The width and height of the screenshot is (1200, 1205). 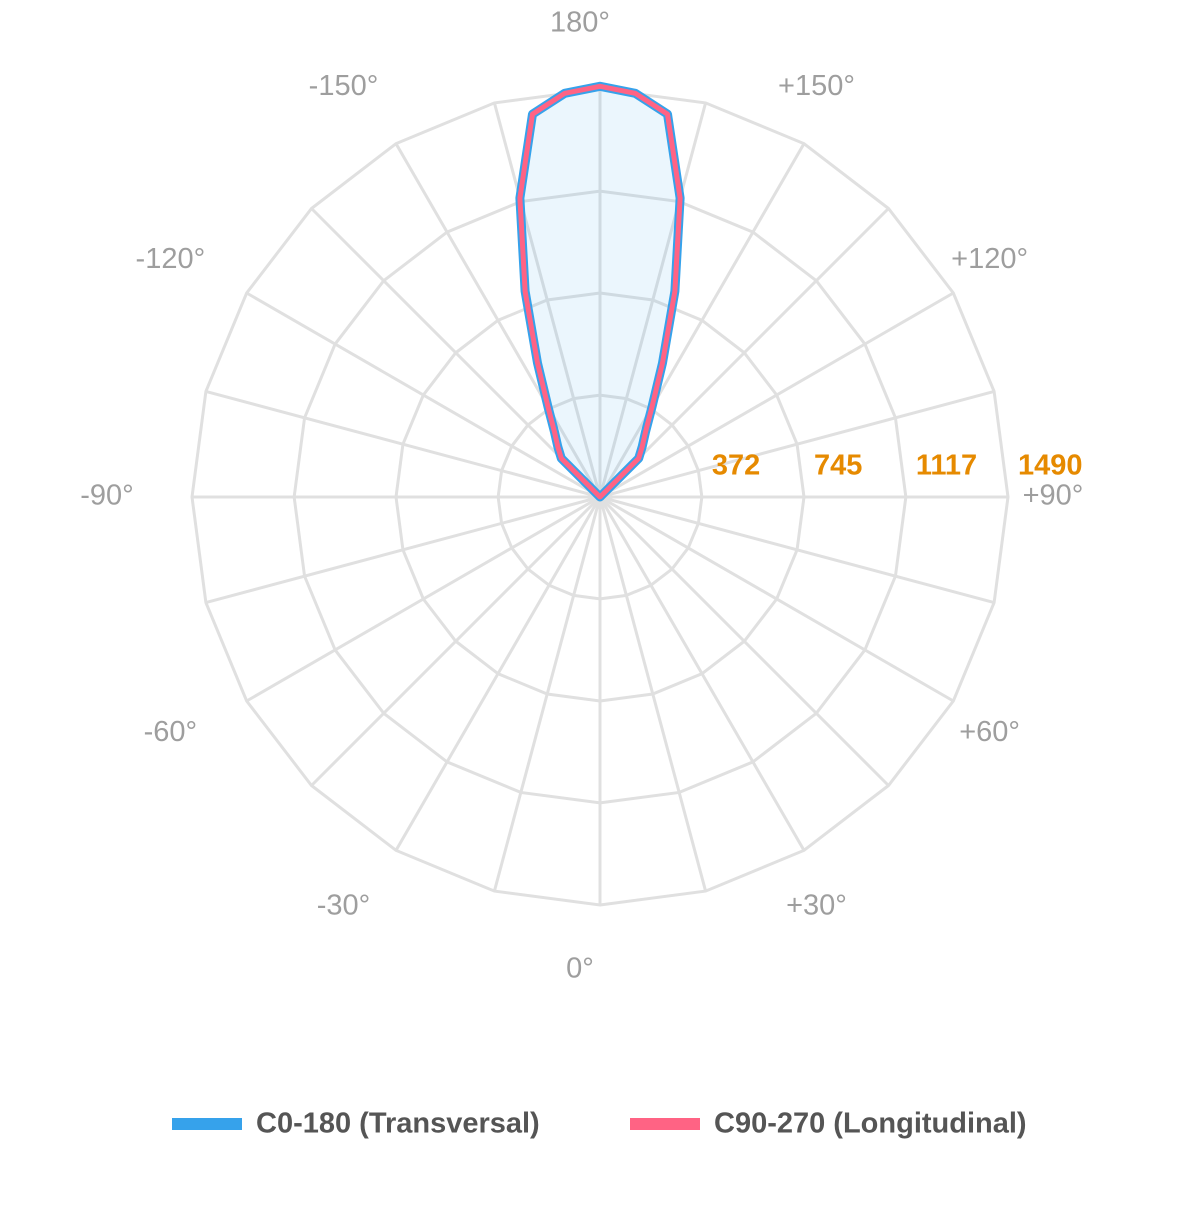 I want to click on radial-tick-label: 1490, so click(x=1050, y=466).